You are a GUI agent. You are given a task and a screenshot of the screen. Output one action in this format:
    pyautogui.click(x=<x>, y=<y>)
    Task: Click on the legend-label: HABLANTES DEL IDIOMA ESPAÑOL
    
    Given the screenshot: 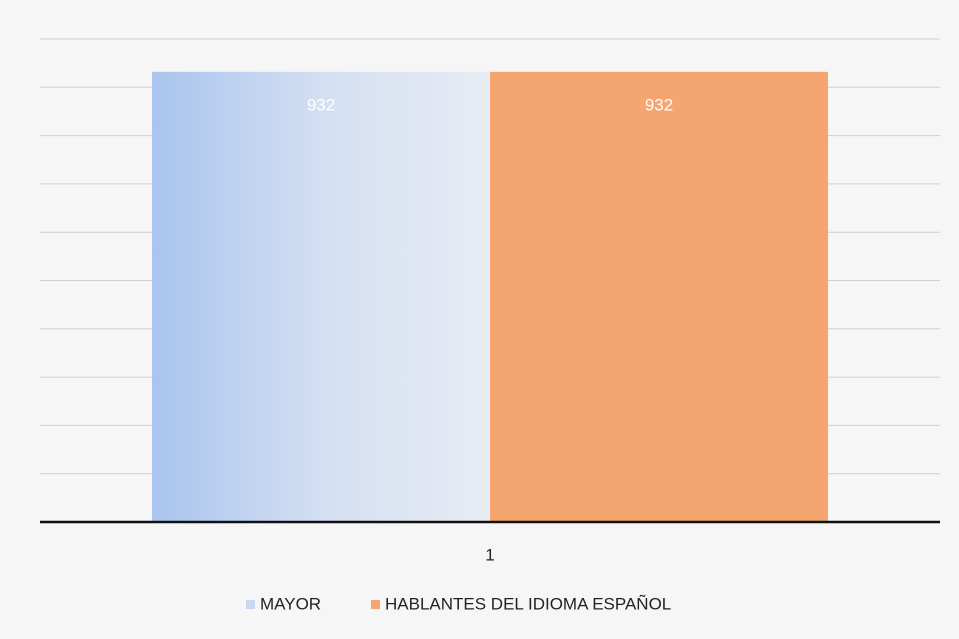 What is the action you would take?
    pyautogui.click(x=528, y=603)
    